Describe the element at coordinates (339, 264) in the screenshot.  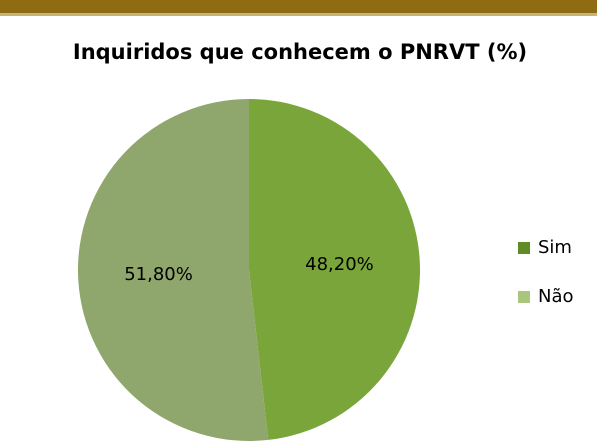
I see `data-label: 48,20%` at that location.